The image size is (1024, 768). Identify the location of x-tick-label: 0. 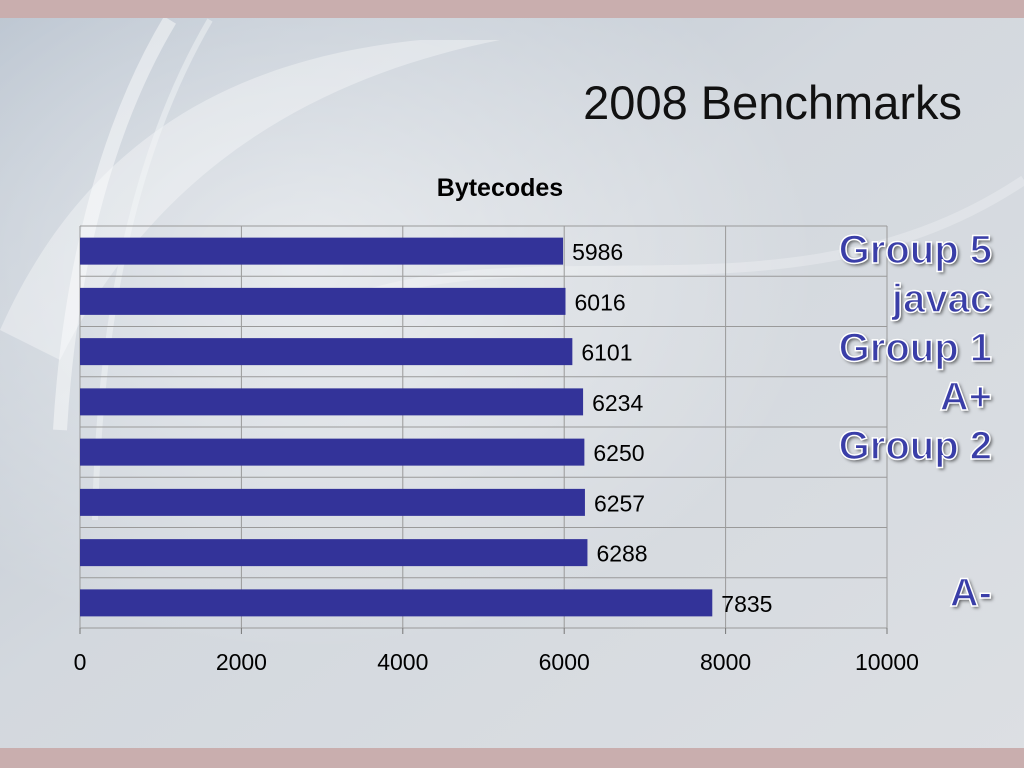
(80, 662).